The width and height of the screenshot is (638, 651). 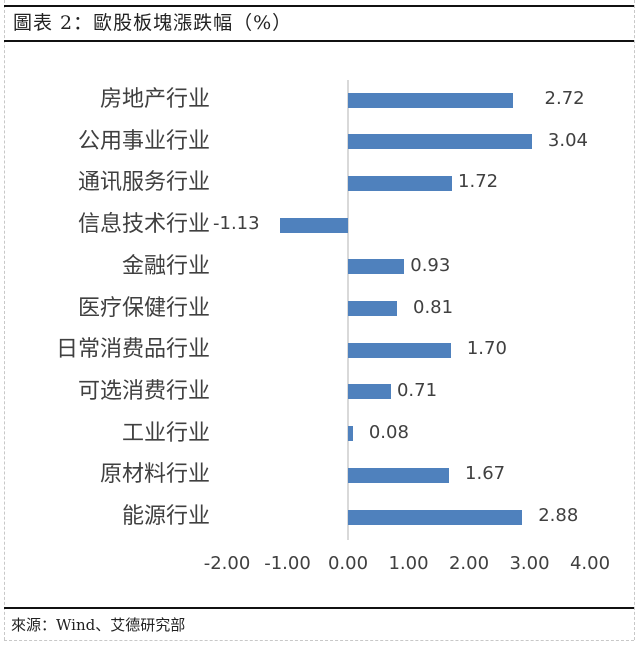 I want to click on value-label: 2.88, so click(x=558, y=515).